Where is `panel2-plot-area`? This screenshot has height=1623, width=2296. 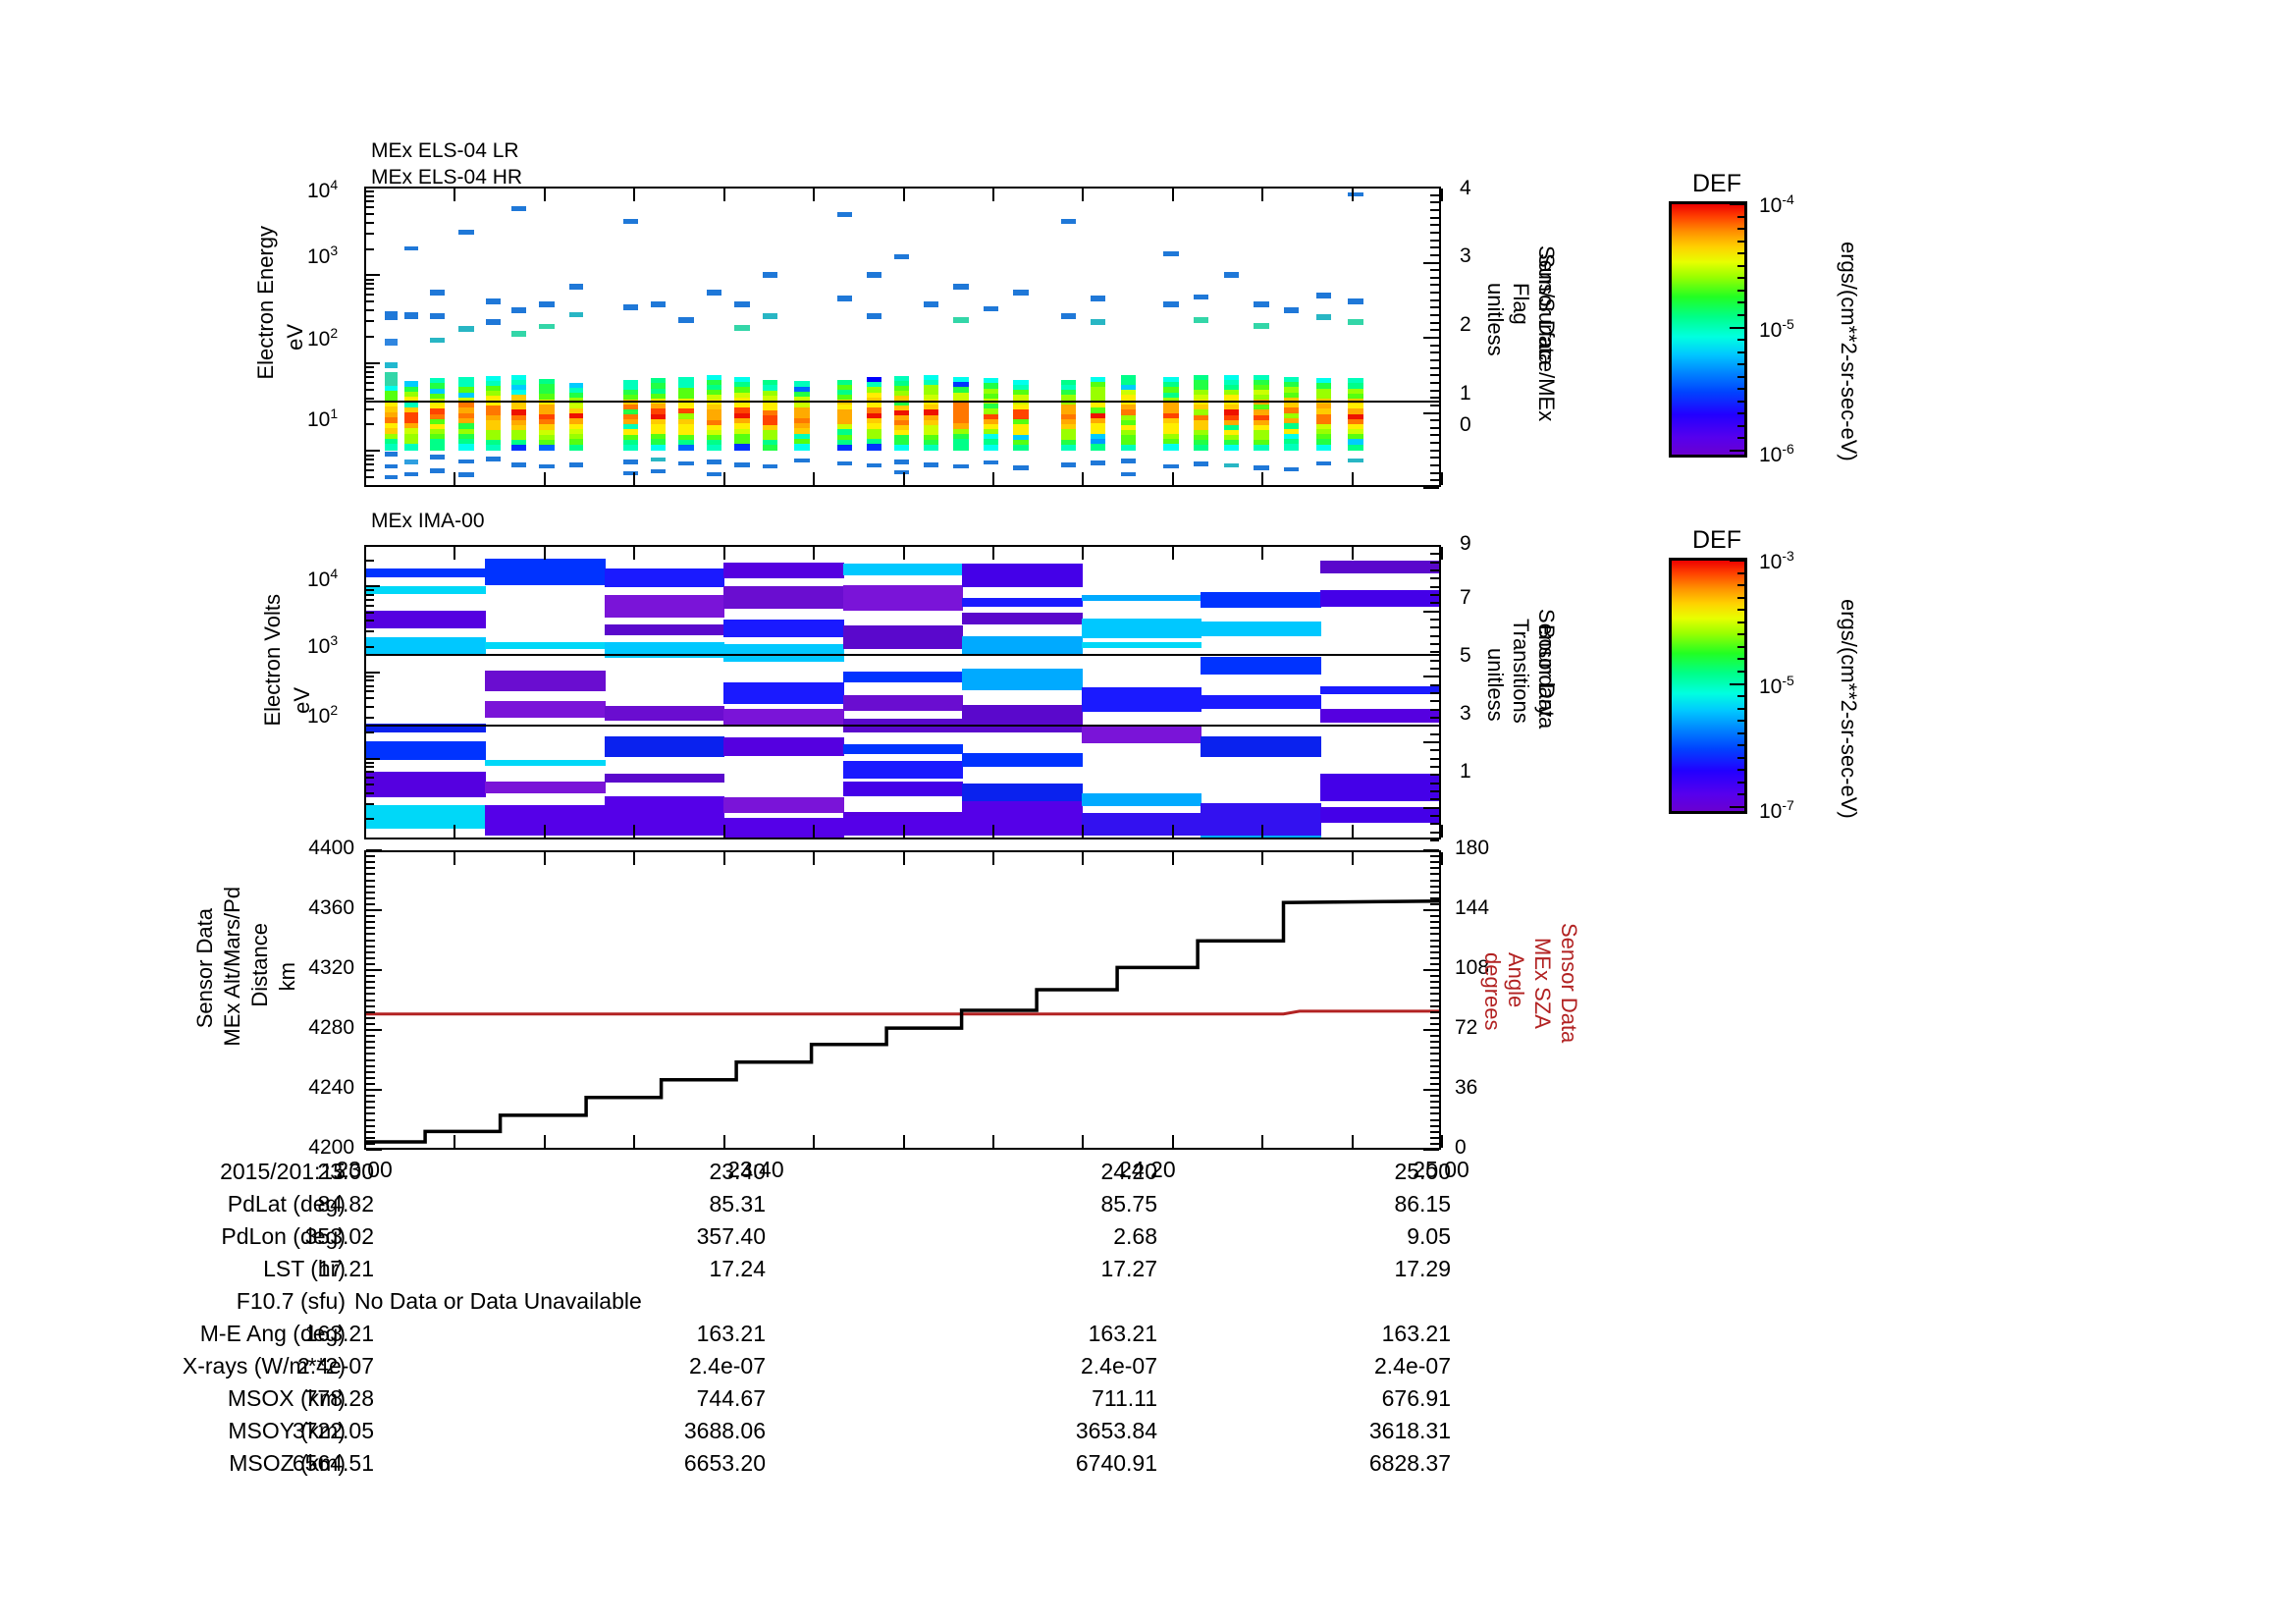 panel2-plot-area is located at coordinates (902, 692).